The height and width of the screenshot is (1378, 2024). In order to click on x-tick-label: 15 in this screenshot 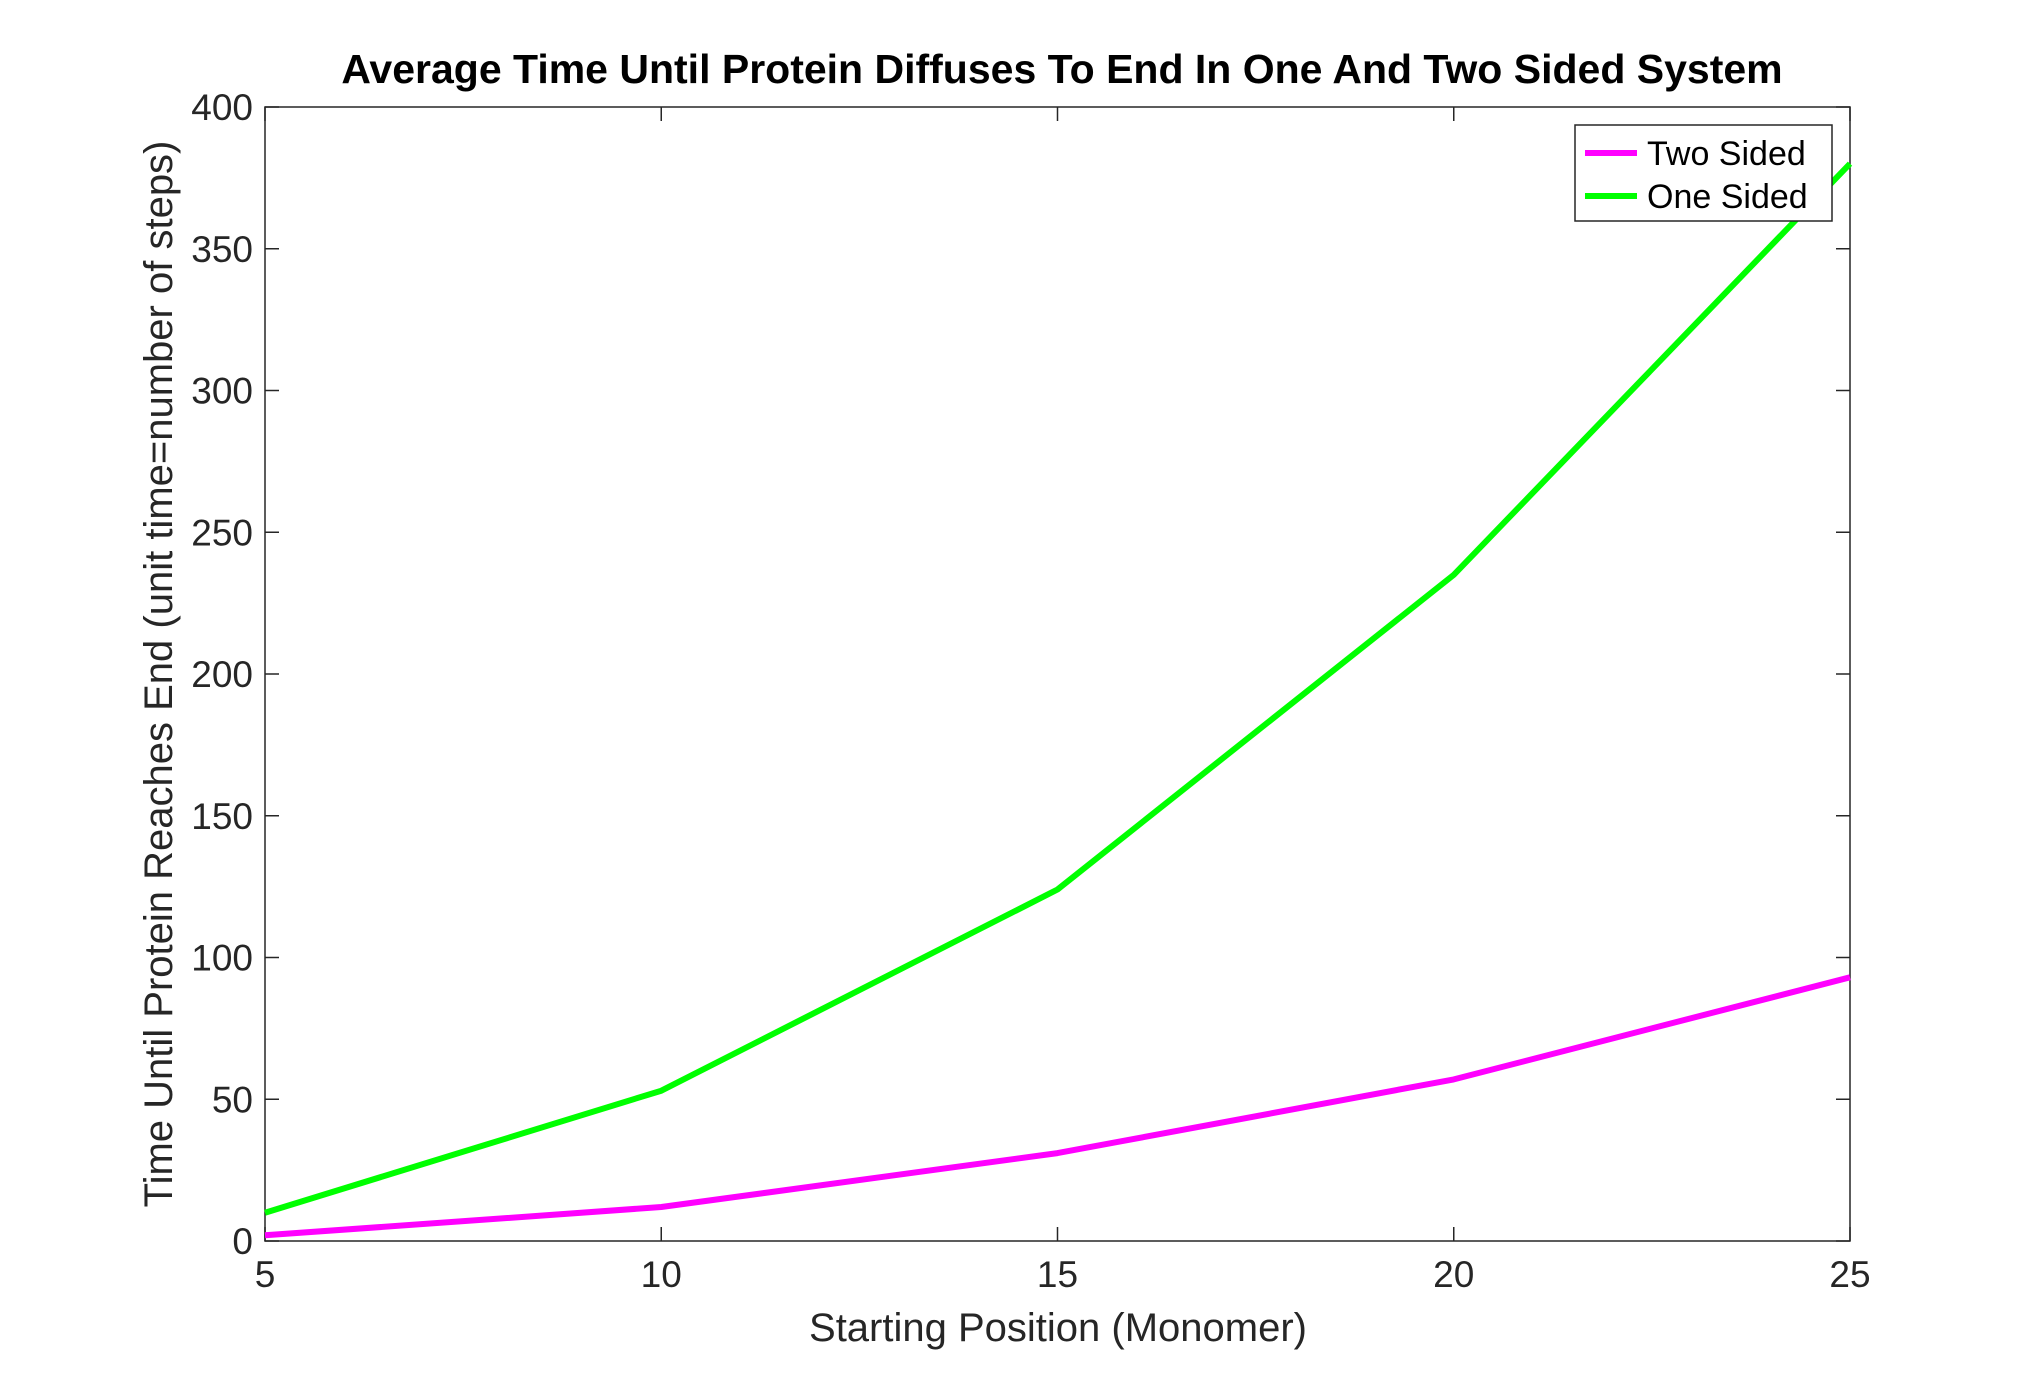, I will do `click(1057, 1274)`.